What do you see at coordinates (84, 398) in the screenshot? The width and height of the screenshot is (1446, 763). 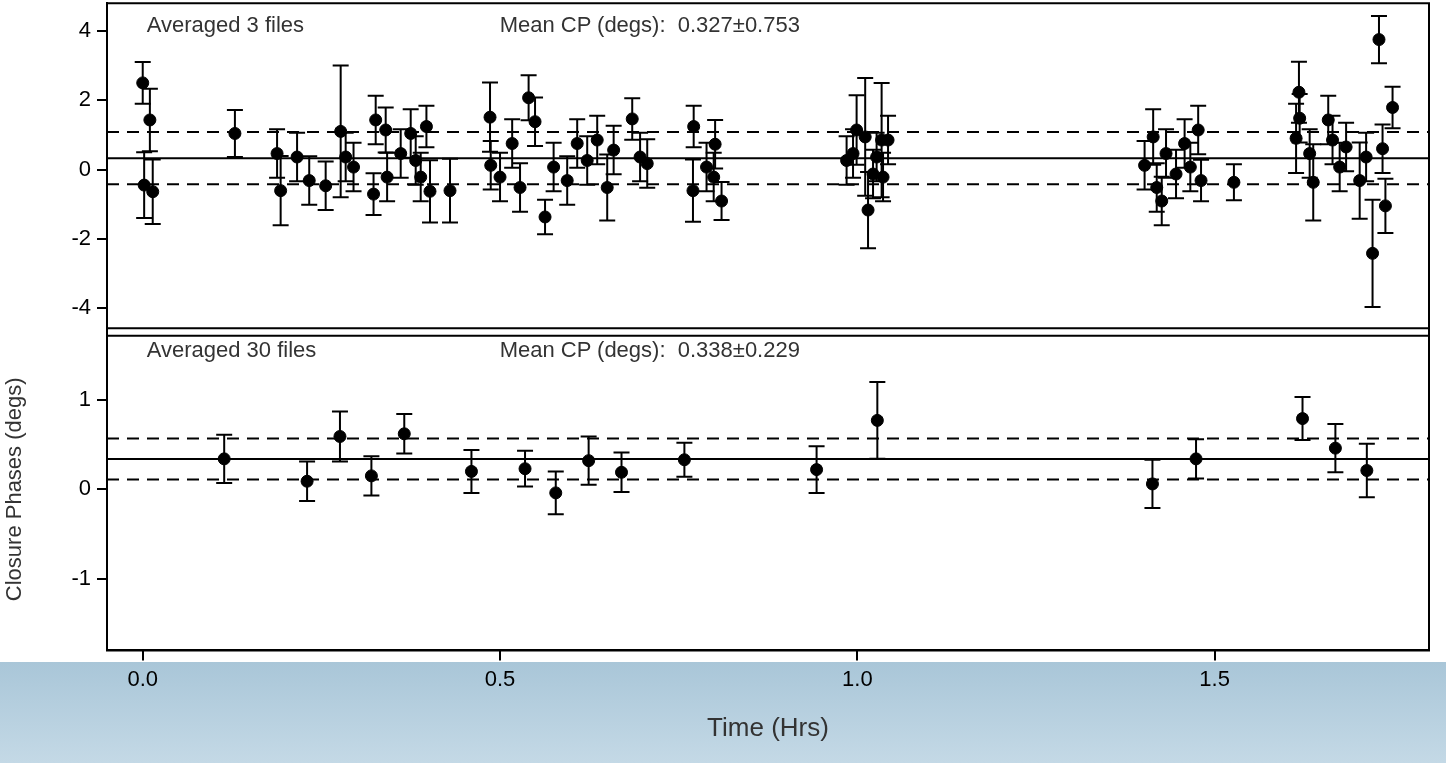 I see `y-tick-label: 1` at bounding box center [84, 398].